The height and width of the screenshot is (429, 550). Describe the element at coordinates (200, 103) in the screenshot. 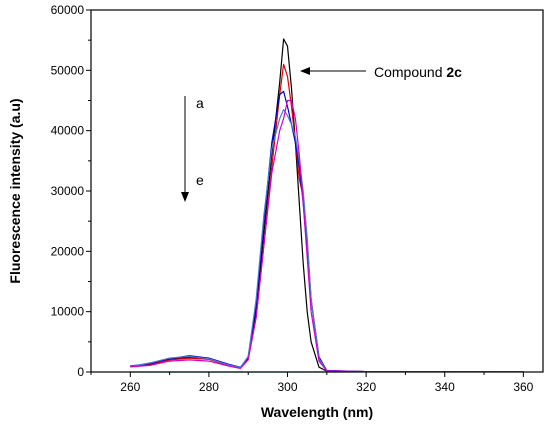

I see `trend-label-a: a` at that location.